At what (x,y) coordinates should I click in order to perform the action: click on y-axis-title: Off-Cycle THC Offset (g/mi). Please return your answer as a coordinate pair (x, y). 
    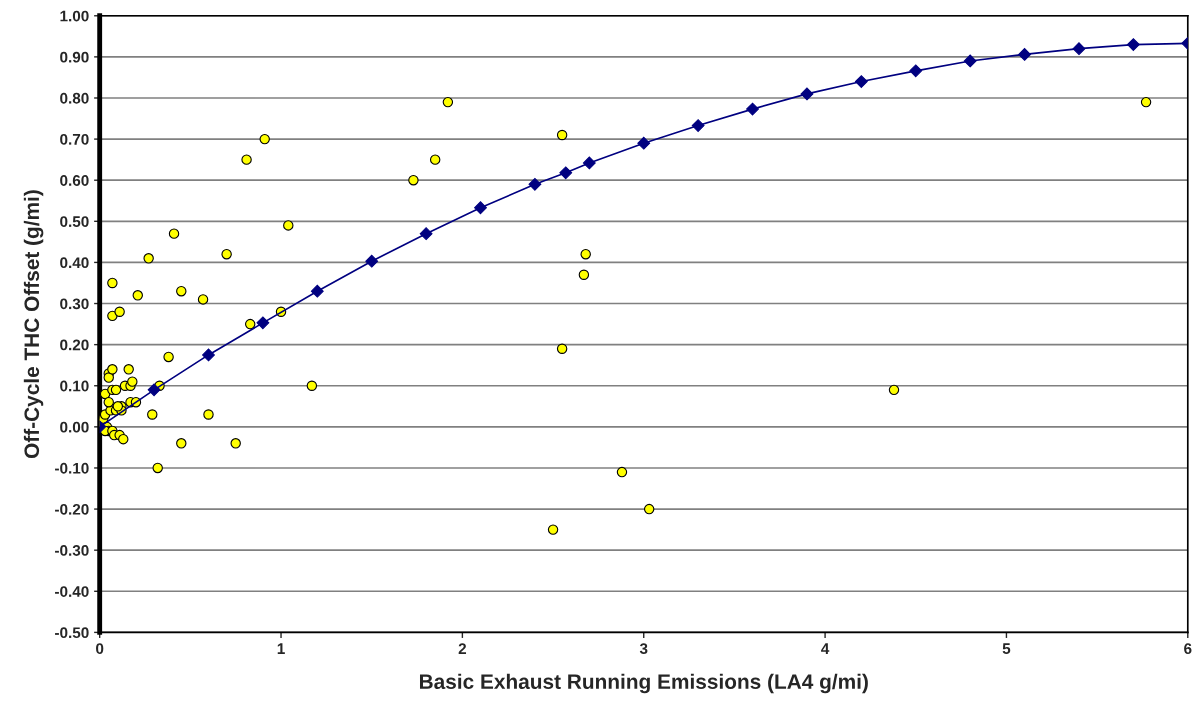
    Looking at the image, I should click on (33, 324).